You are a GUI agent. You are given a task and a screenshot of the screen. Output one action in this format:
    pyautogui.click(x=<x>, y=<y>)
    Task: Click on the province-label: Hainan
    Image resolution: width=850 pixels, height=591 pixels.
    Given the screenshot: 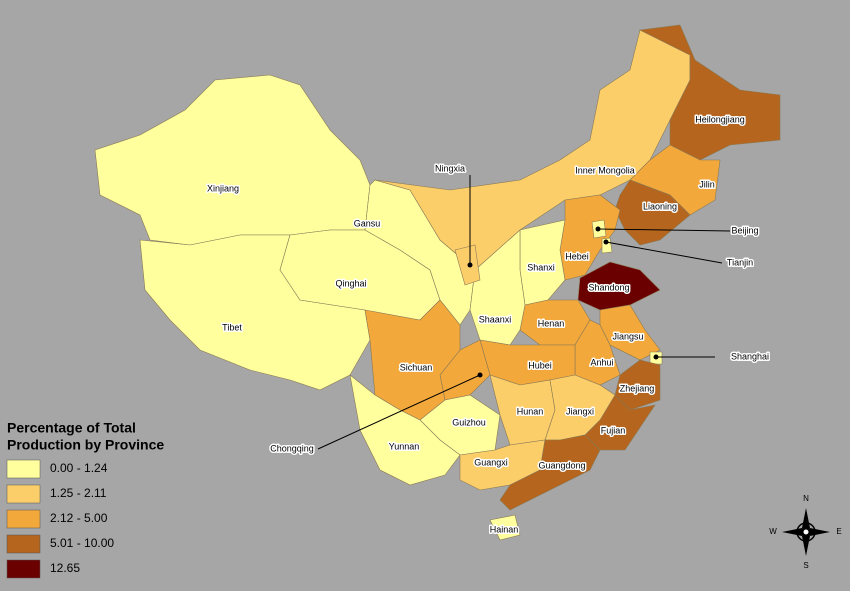 What is the action you would take?
    pyautogui.click(x=504, y=529)
    